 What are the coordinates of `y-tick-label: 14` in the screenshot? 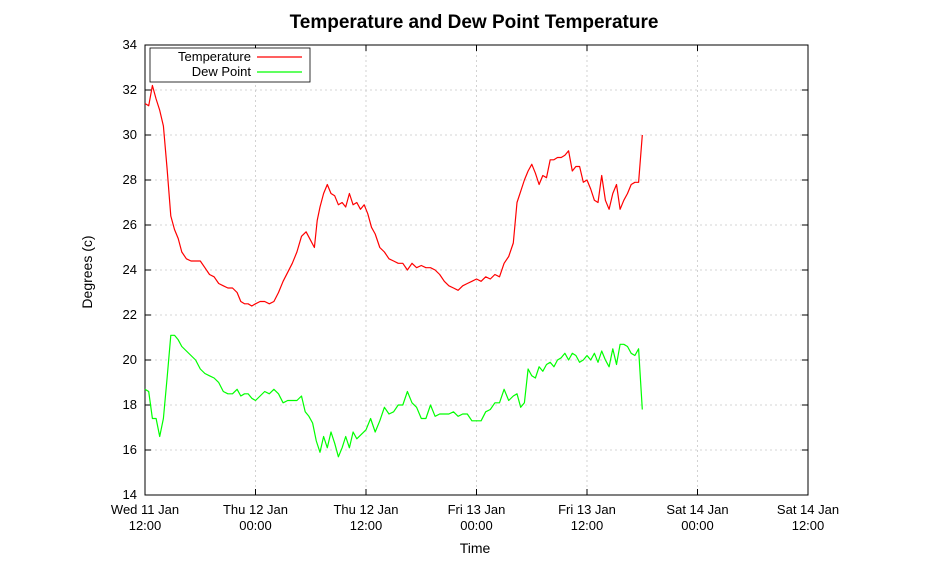 It's located at (130, 494).